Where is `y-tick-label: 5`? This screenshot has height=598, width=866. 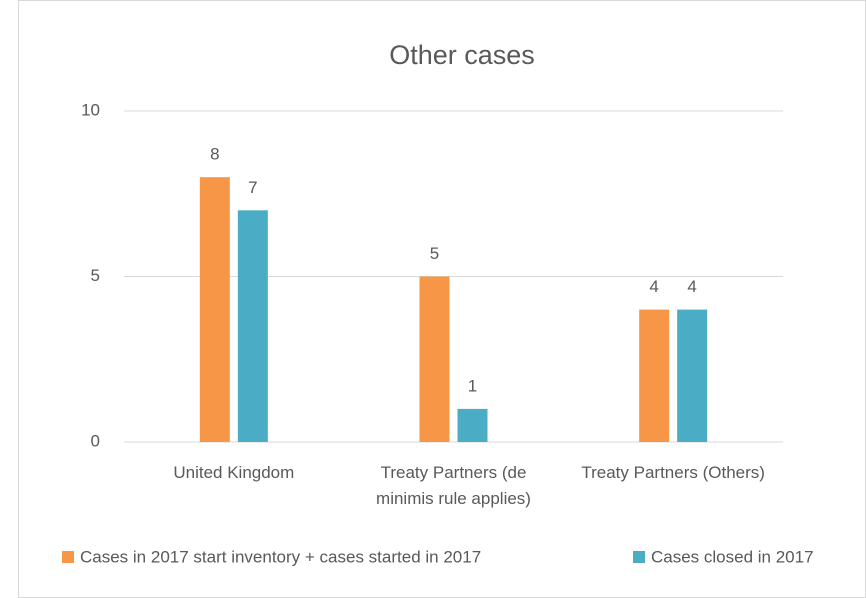 y-tick-label: 5 is located at coordinates (95, 275).